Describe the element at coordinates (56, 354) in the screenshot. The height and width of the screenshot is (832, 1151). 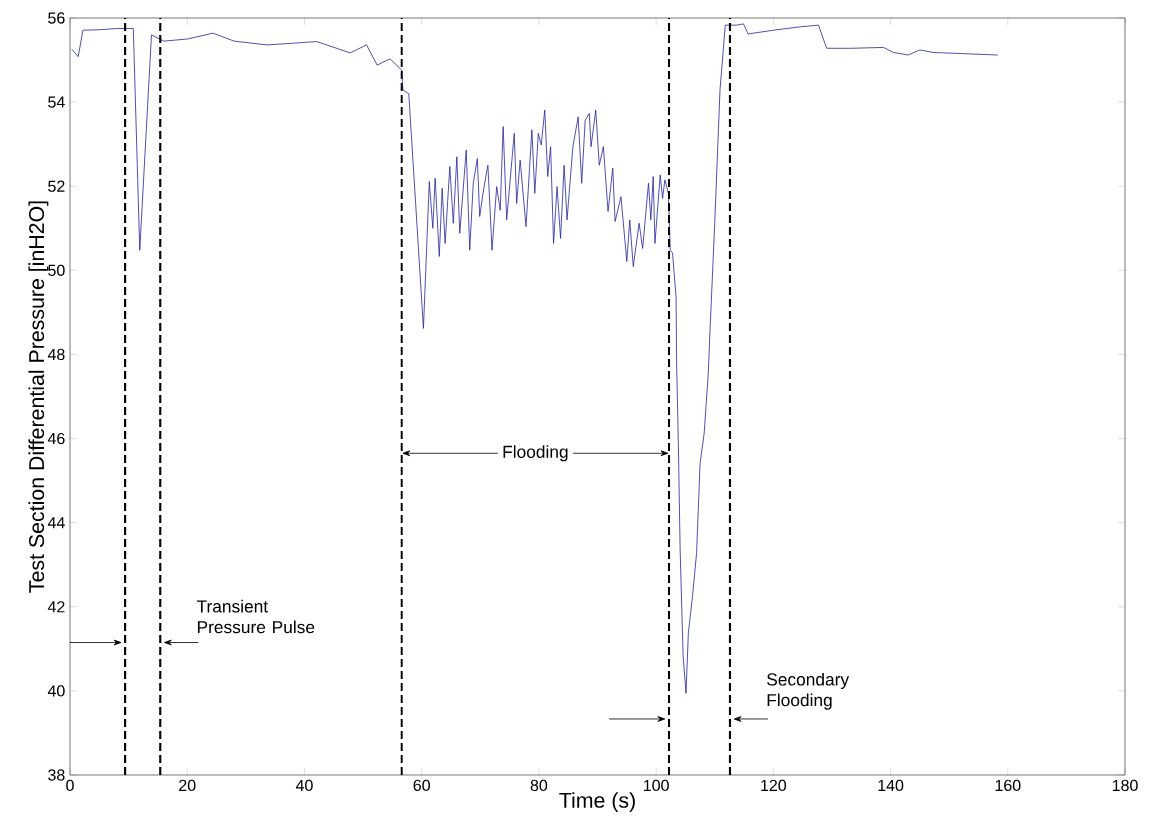
I see `y-tick-label: 48` at that location.